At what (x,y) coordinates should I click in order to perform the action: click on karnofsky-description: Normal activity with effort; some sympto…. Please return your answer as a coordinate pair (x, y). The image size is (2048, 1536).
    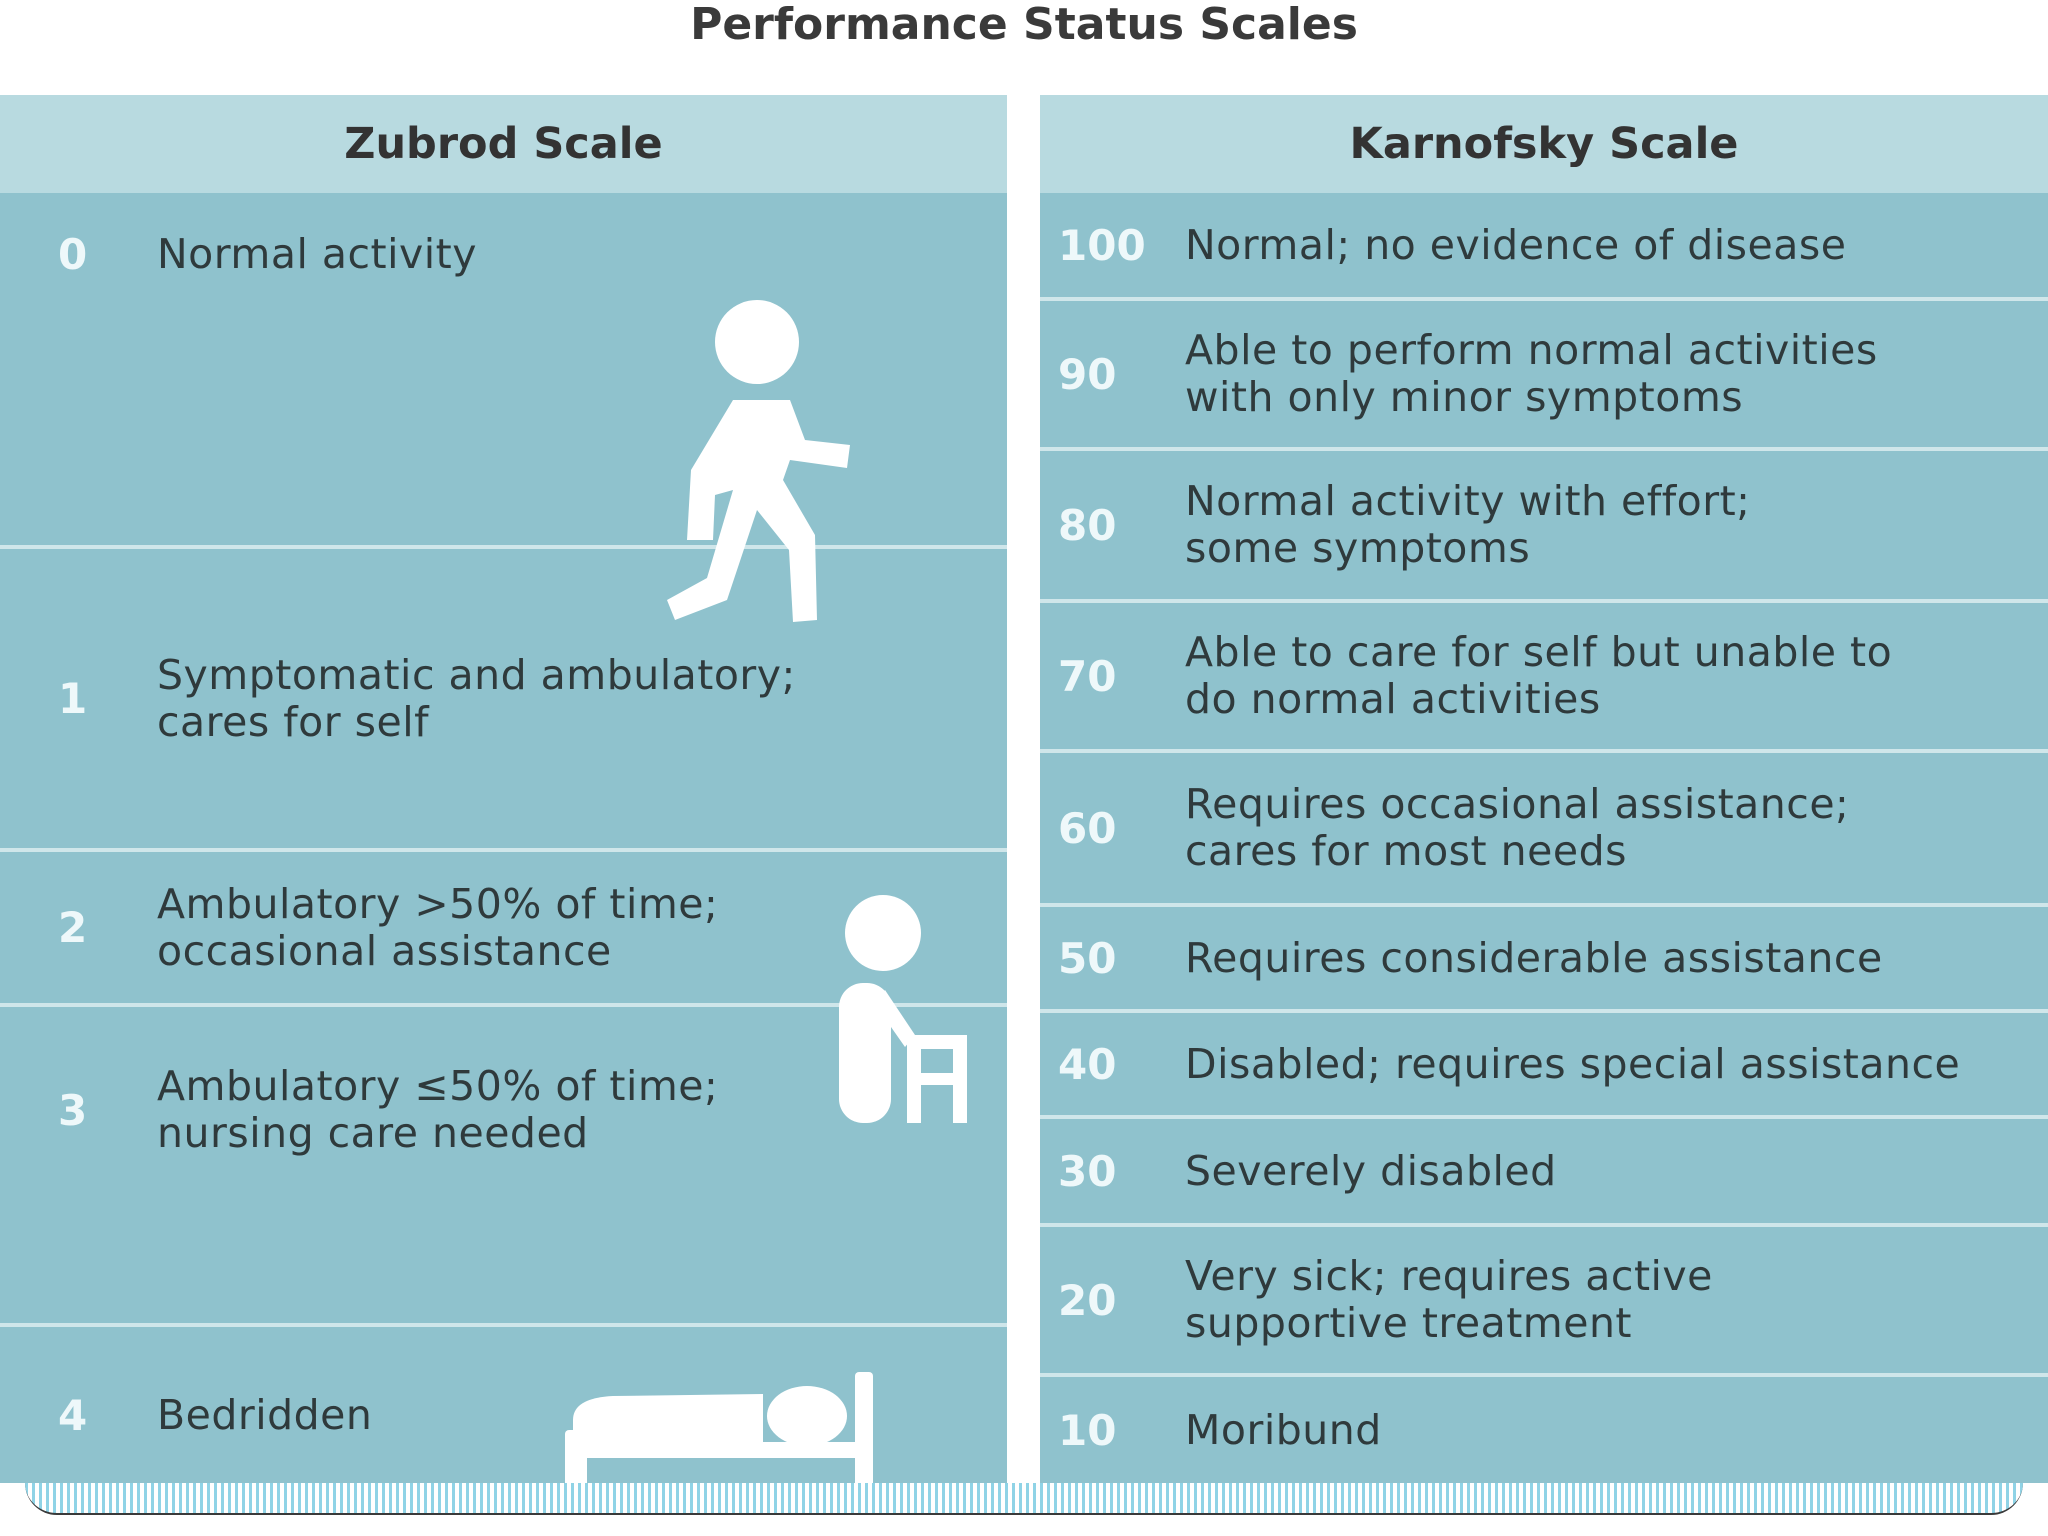
    Looking at the image, I should click on (1468, 524).